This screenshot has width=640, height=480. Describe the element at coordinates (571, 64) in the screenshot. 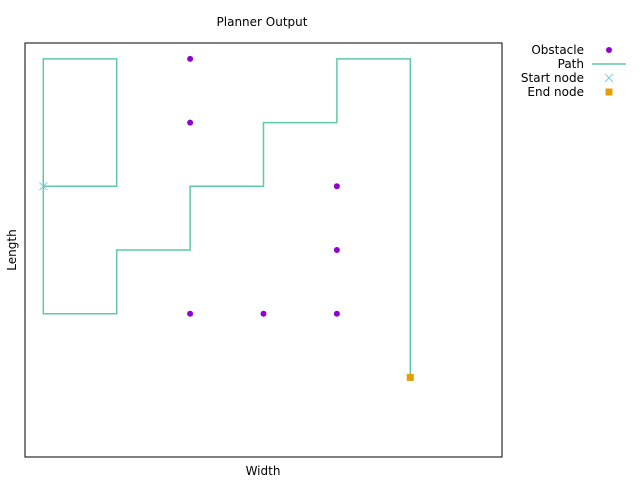

I see `legend-label-path: Path` at that location.